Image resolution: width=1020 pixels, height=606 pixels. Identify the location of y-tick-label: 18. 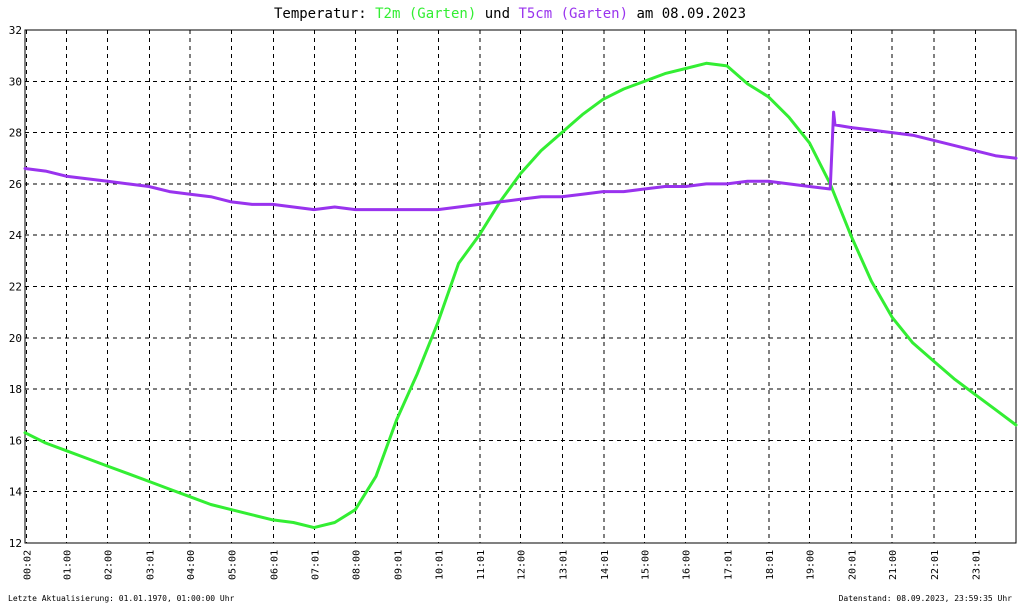
(15, 389).